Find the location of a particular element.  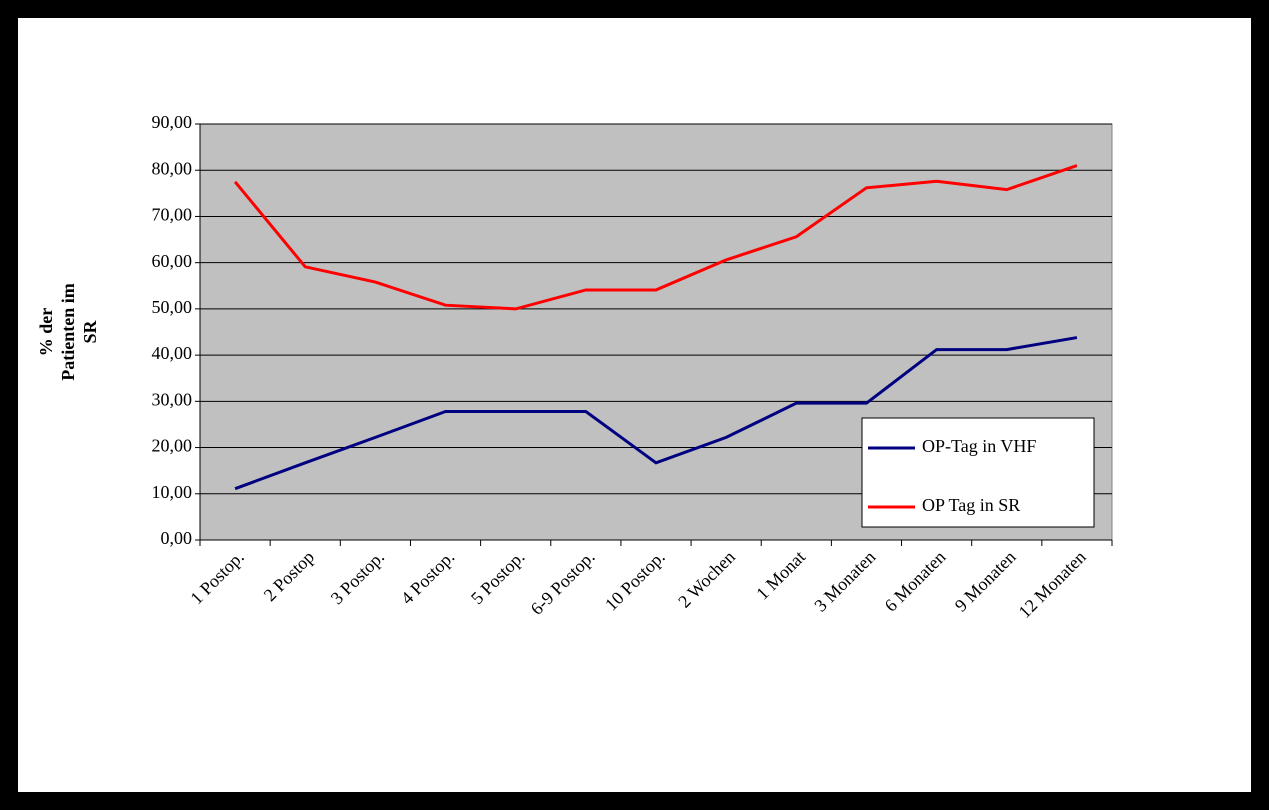

y-tick-label: 60,00 is located at coordinates (172, 261).